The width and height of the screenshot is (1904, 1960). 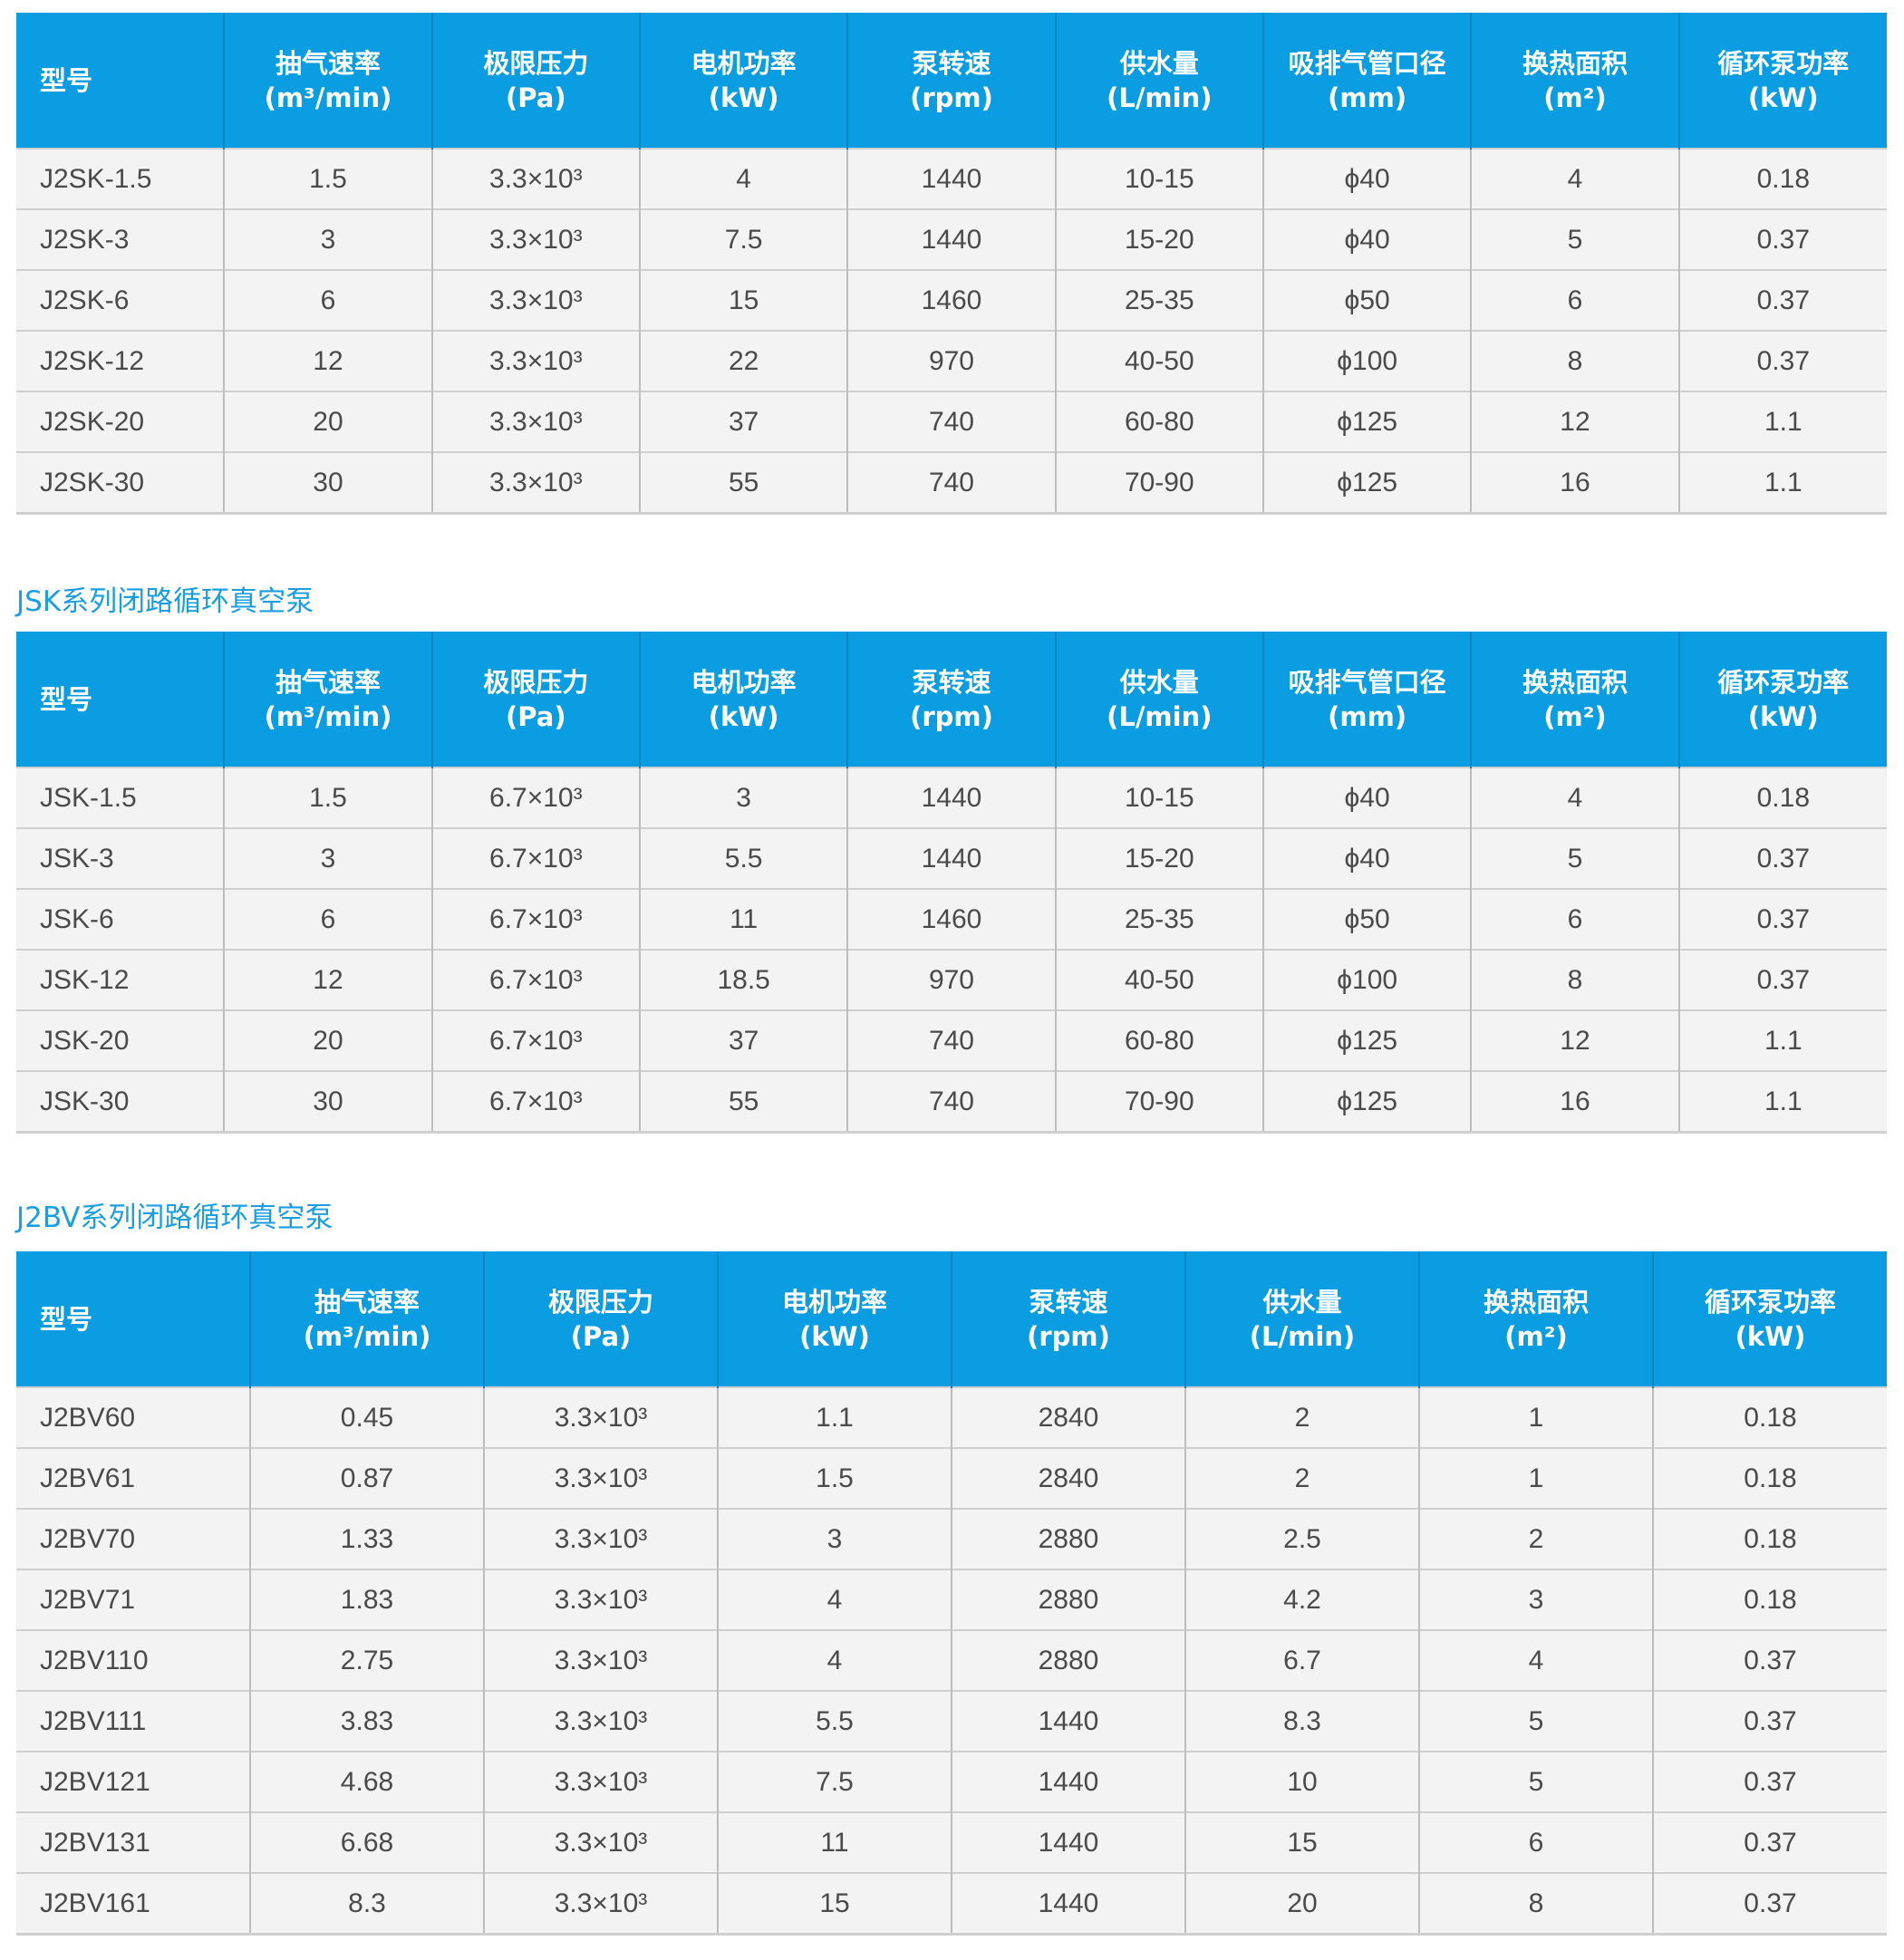 I want to click on value-cell: 2880, so click(x=1068, y=1660).